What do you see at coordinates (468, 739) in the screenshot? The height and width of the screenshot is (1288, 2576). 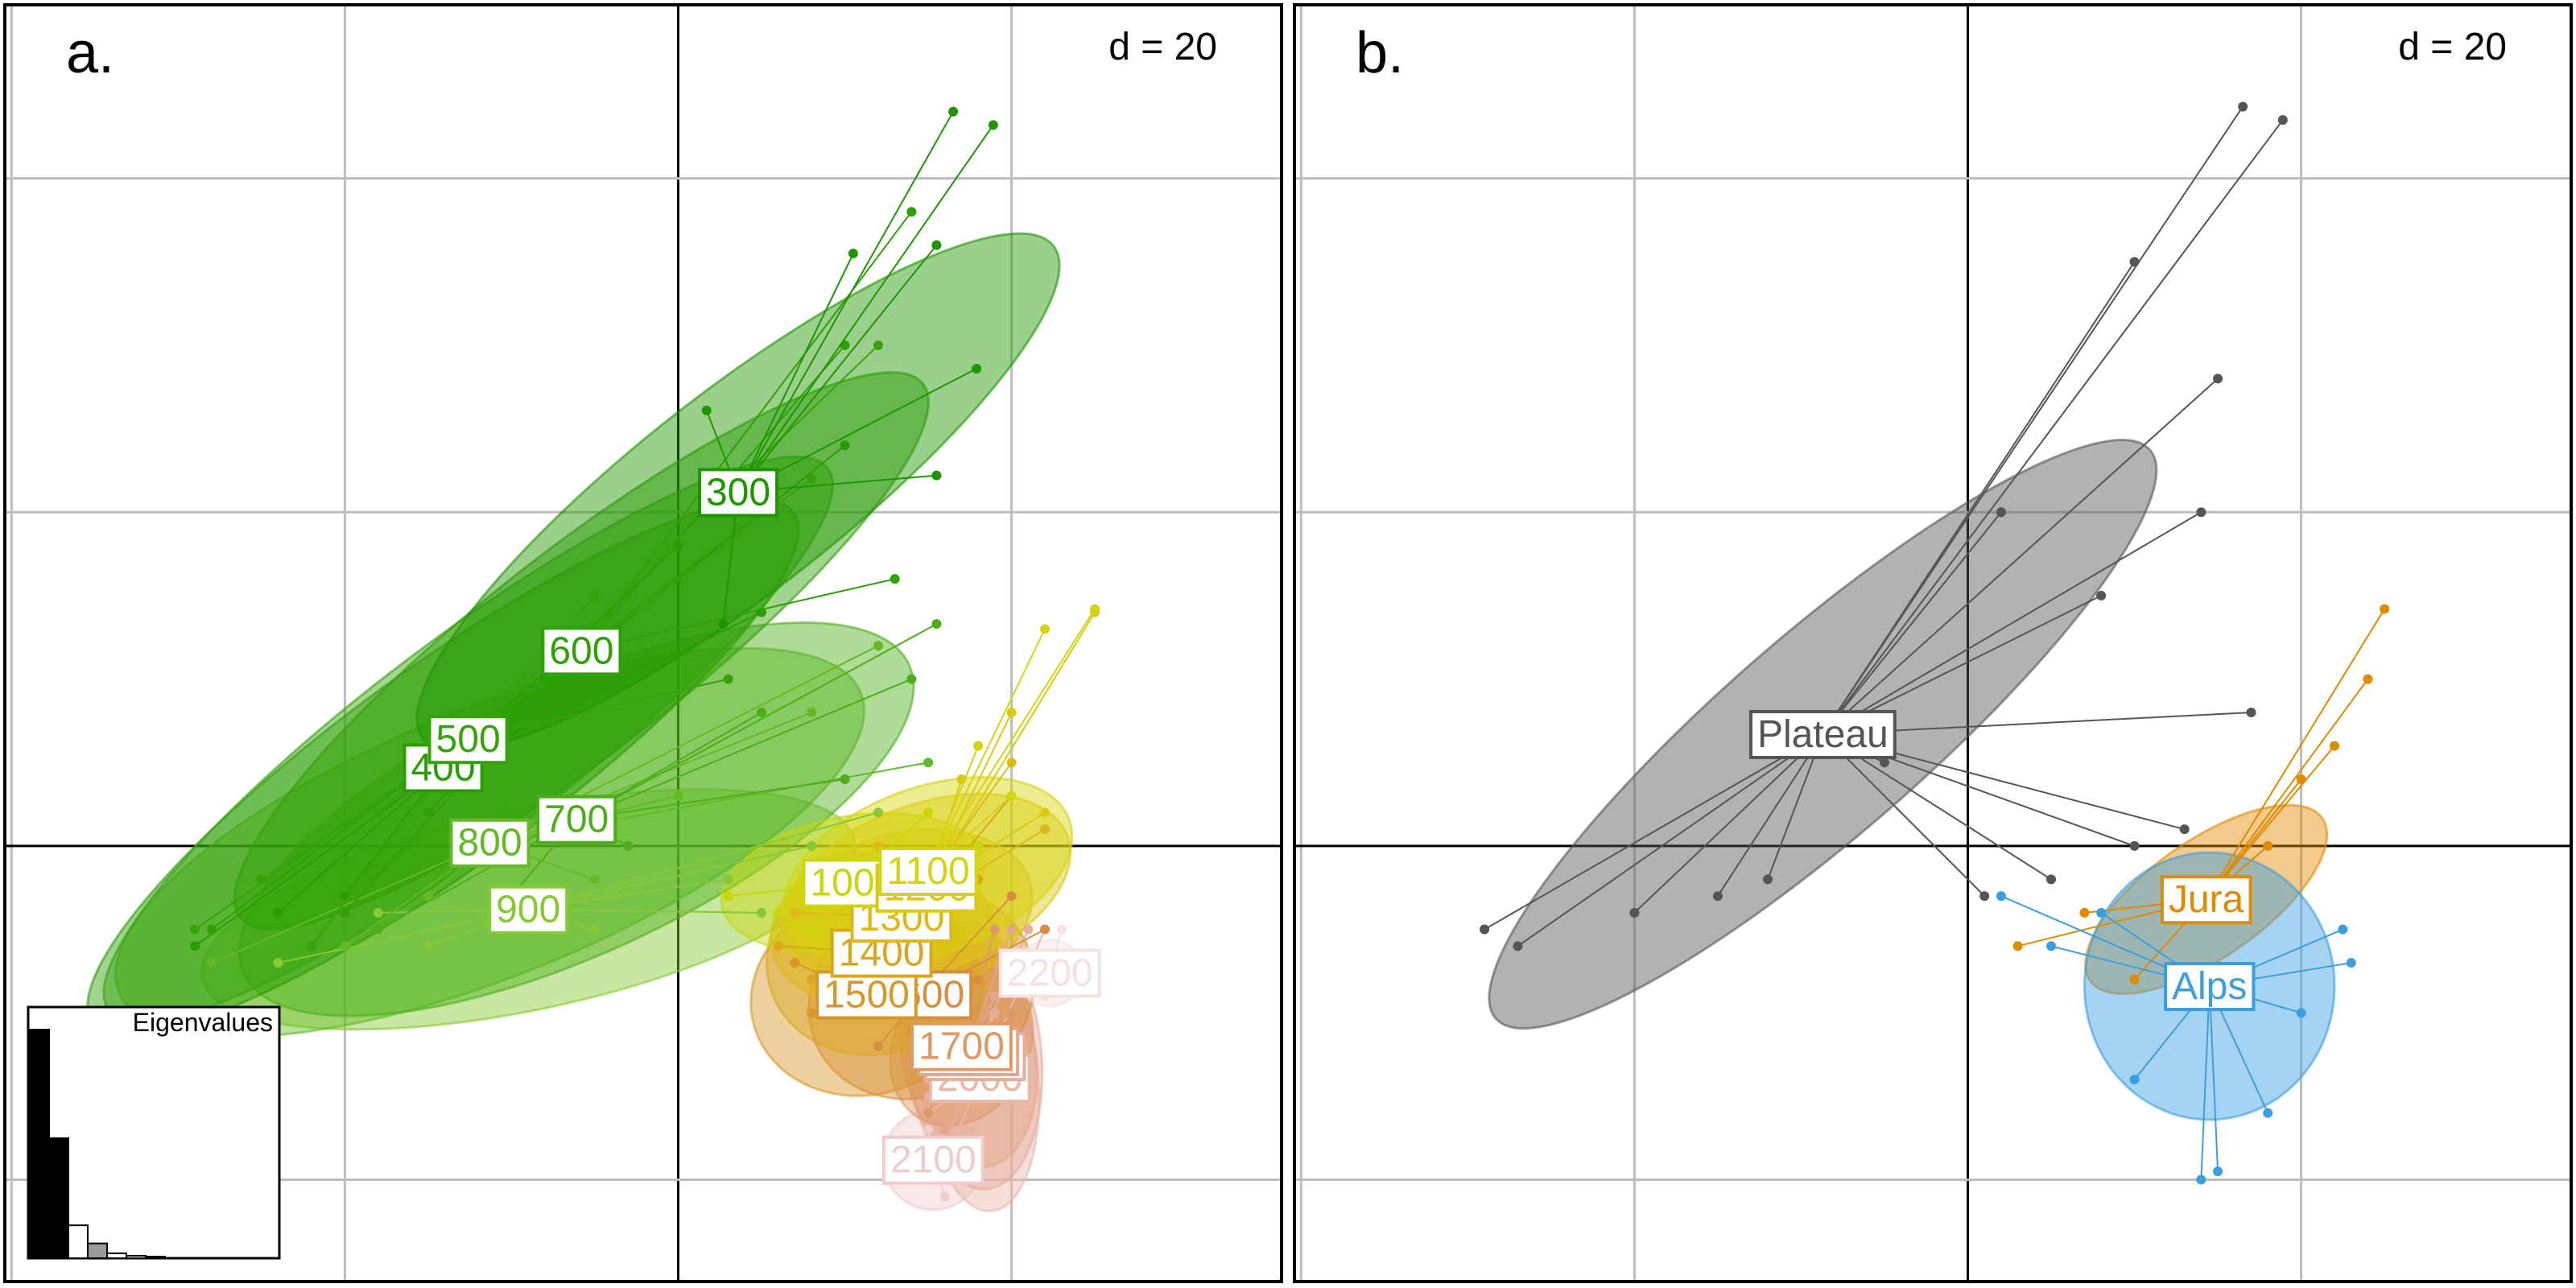 I see `group-label: 500` at bounding box center [468, 739].